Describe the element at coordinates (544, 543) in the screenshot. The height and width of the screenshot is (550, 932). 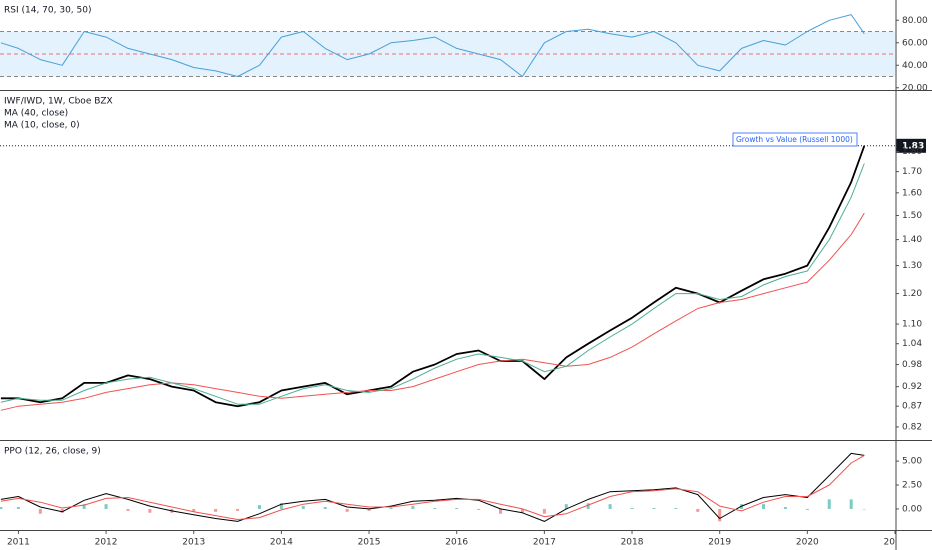
I see `x-tick-label: 2017` at that location.